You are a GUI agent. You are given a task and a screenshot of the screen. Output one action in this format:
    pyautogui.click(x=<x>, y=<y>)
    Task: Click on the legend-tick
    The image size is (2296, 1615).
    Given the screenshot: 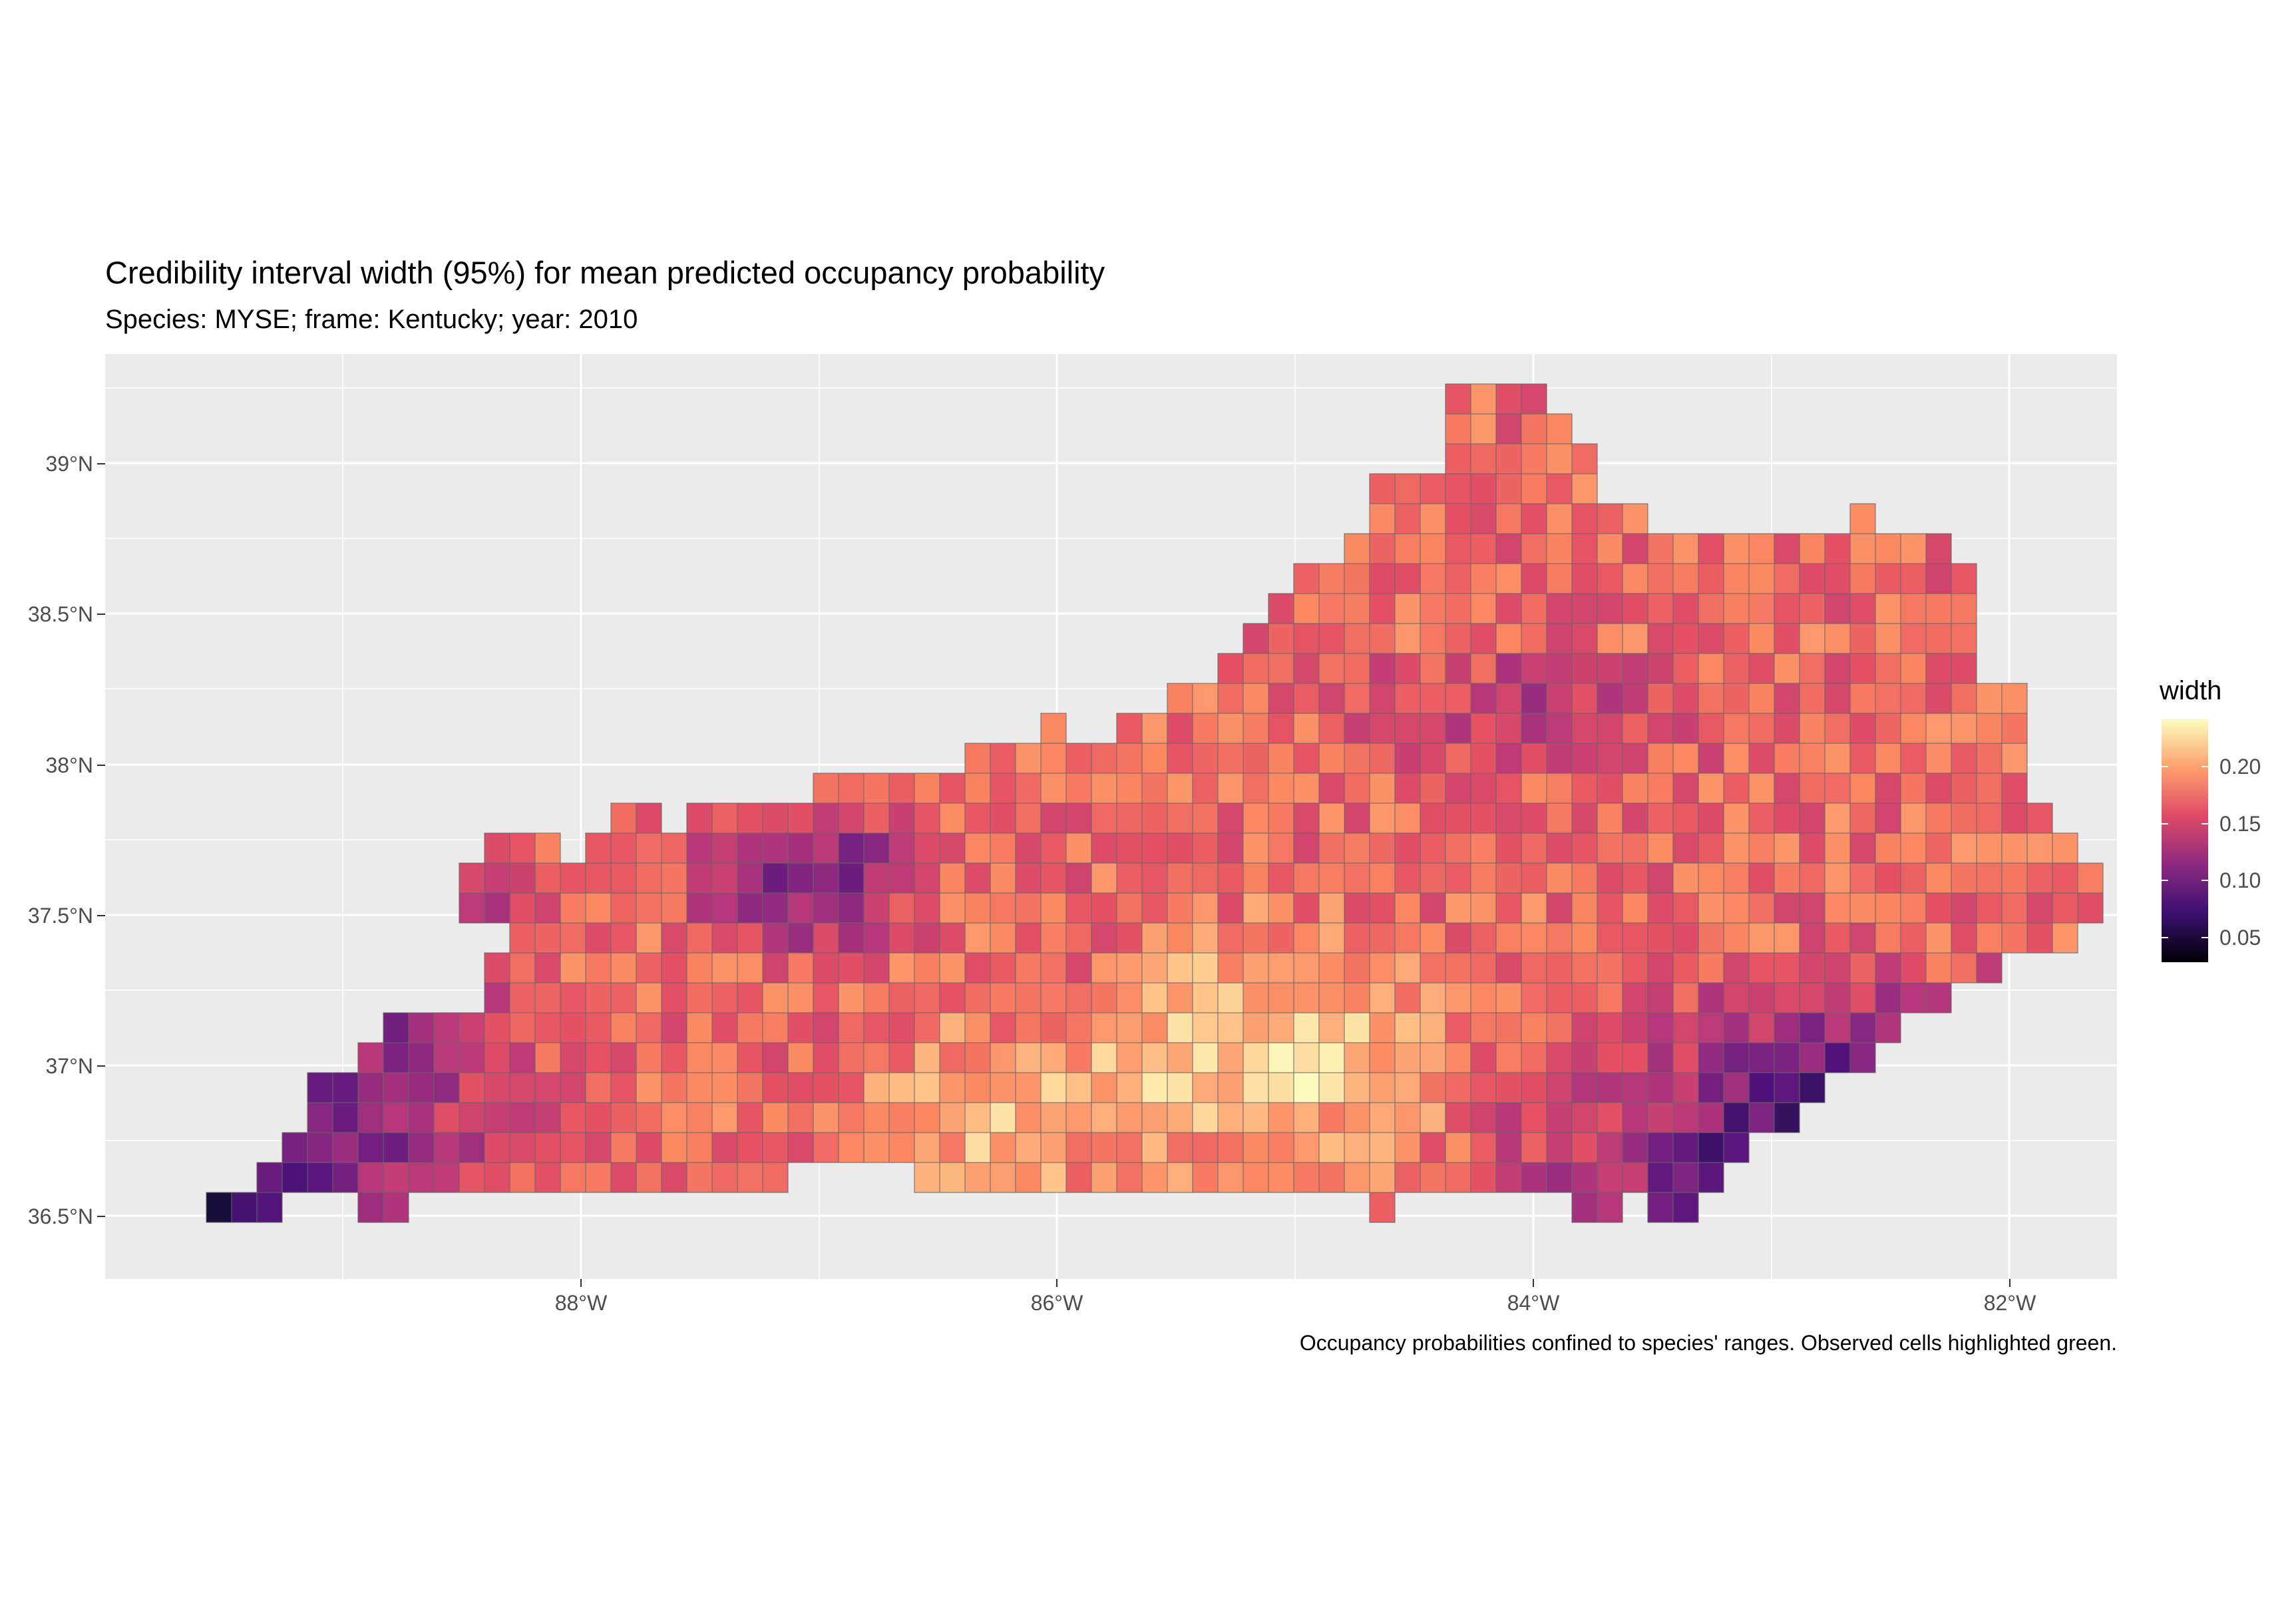 What is the action you would take?
    pyautogui.click(x=2165, y=937)
    